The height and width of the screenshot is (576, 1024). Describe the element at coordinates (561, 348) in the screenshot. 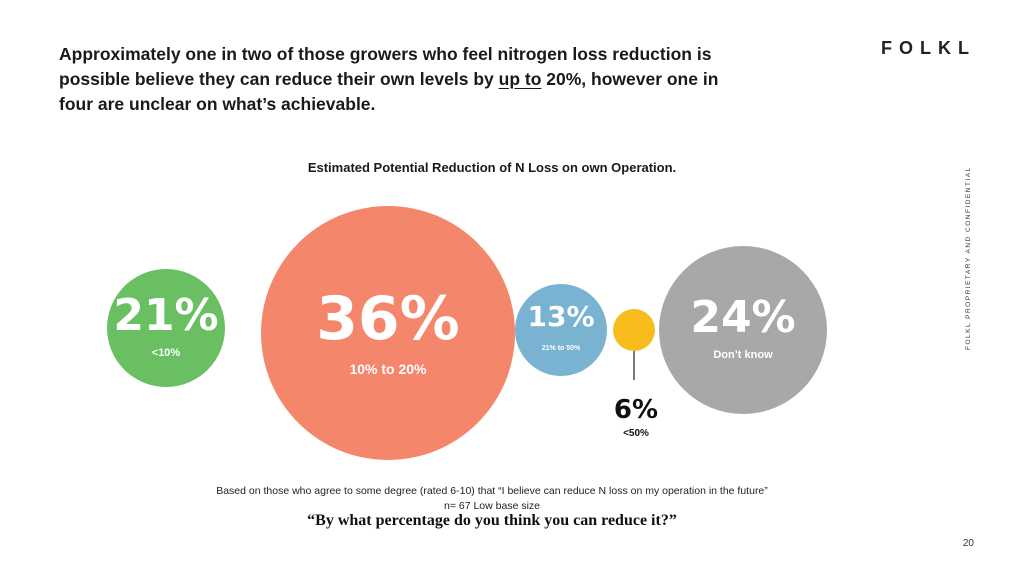

I see `bubble-label-3: 21% to 50%` at that location.